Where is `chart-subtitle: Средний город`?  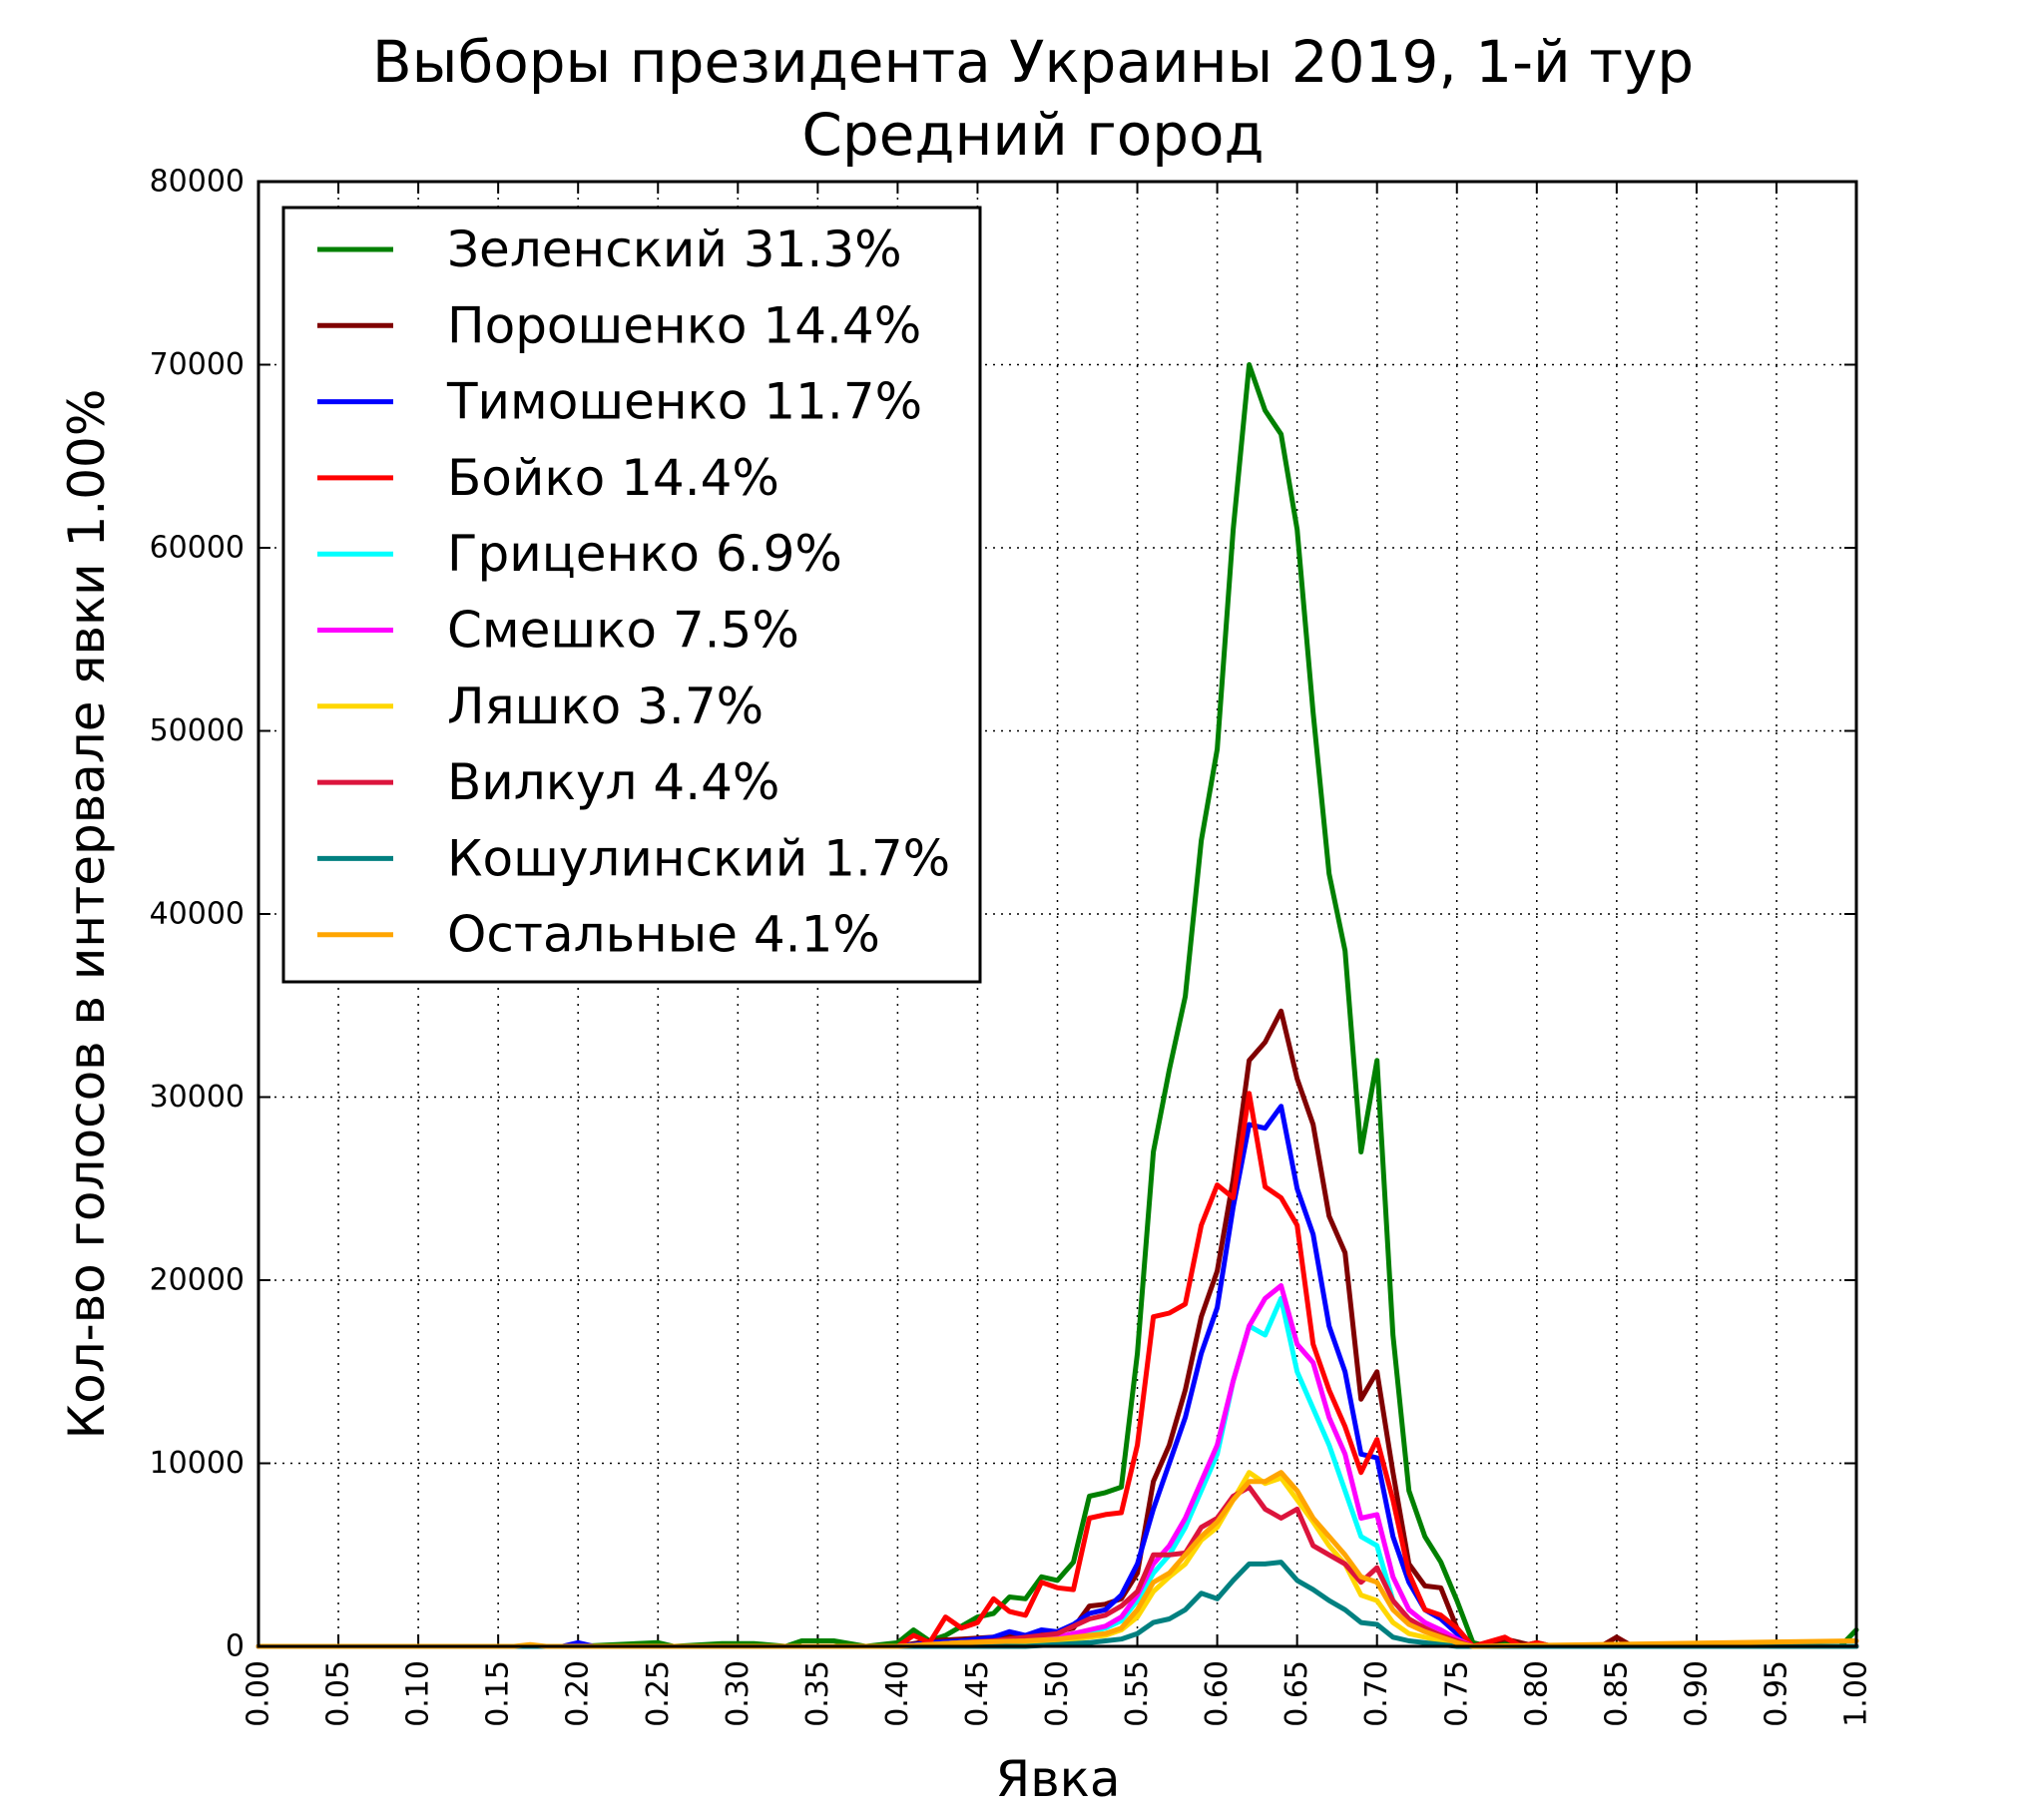
chart-subtitle: Средний город is located at coordinates (1032, 135).